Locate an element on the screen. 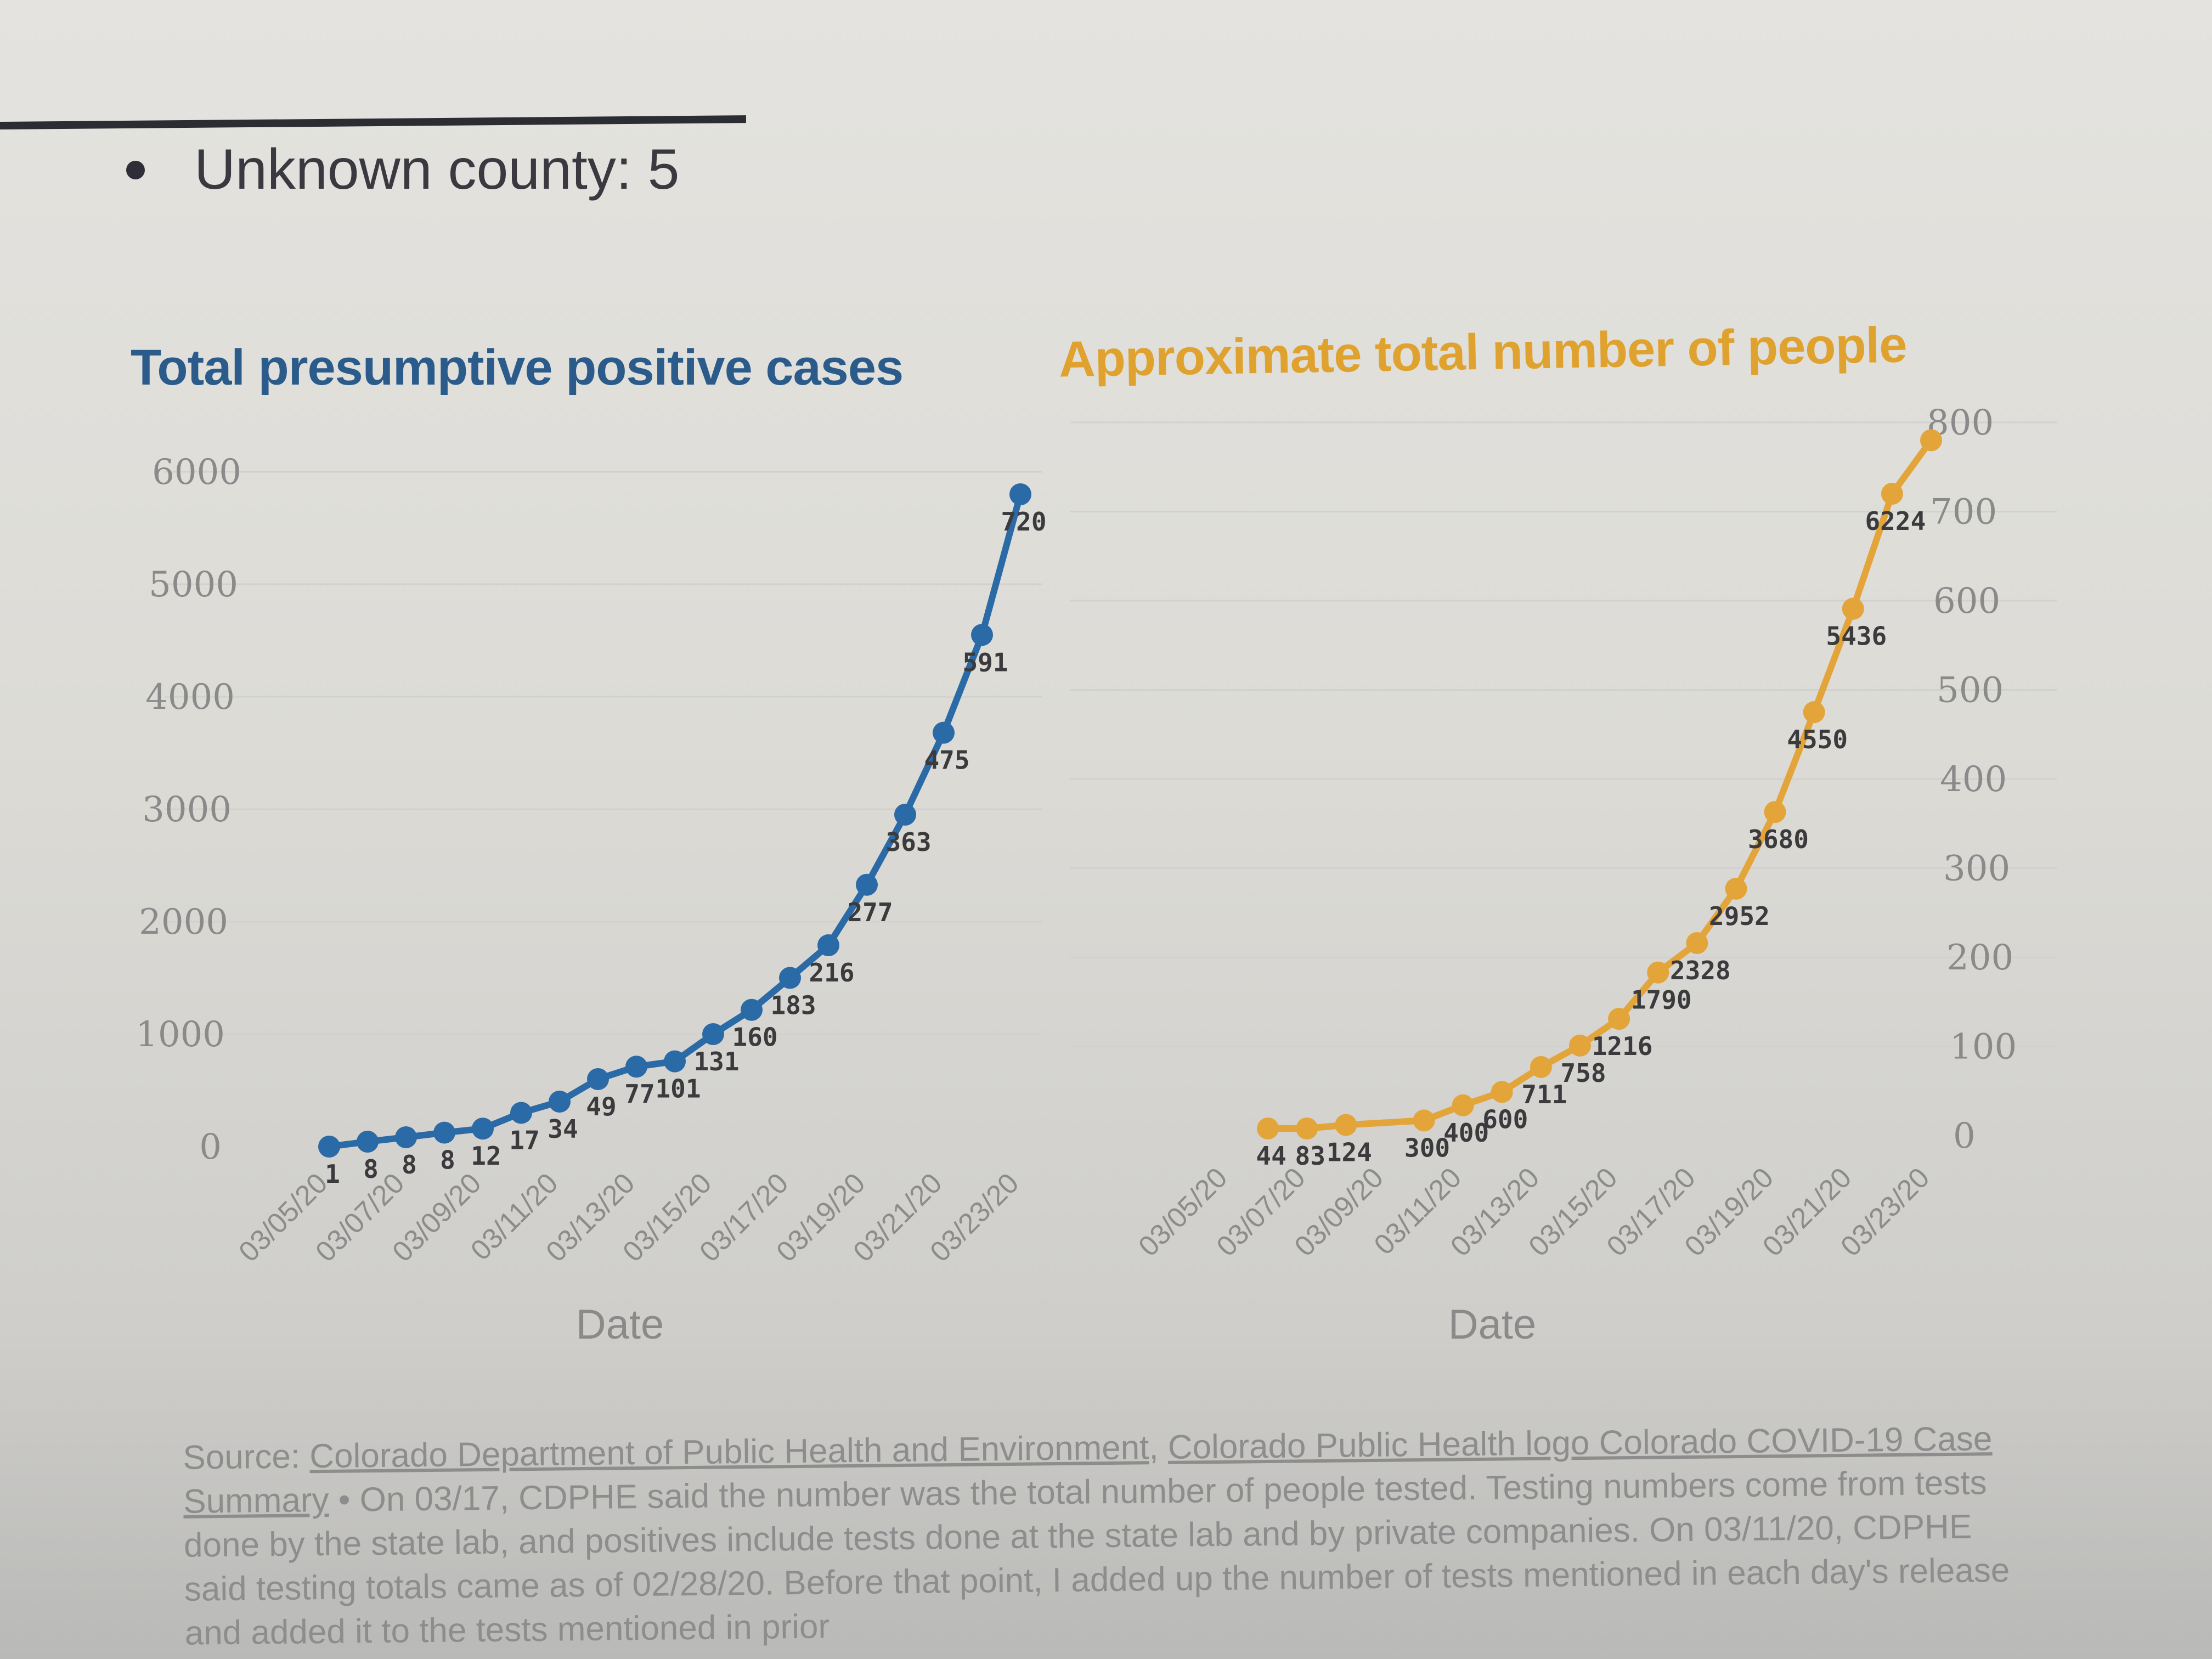 The width and height of the screenshot is (2212, 1659). y-tick-label: 2000 is located at coordinates (183, 923).